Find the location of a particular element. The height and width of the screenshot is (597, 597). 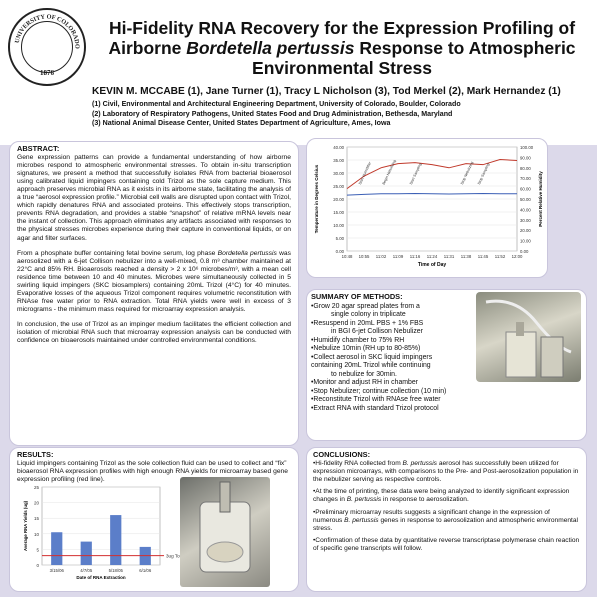

x-axis-label: Time of Day is located at coordinates (432, 265).